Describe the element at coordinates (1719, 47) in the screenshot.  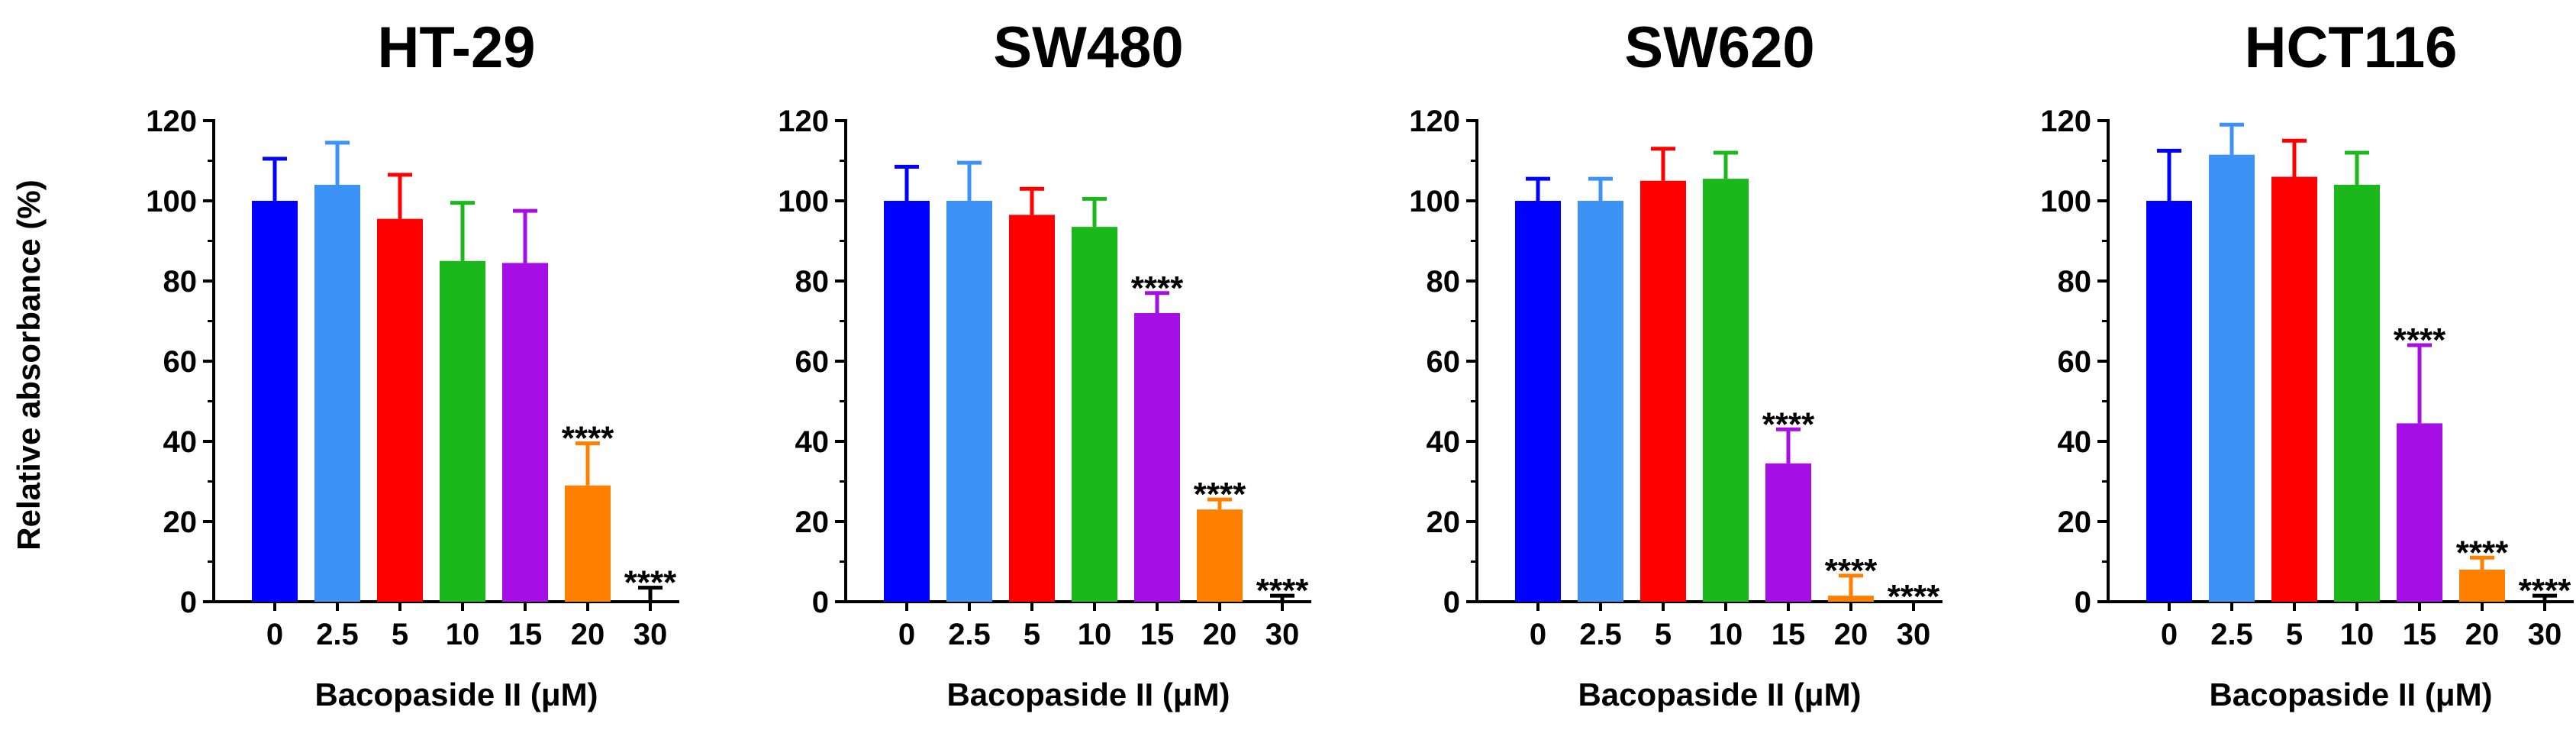
I see `panel-title: SW620` at that location.